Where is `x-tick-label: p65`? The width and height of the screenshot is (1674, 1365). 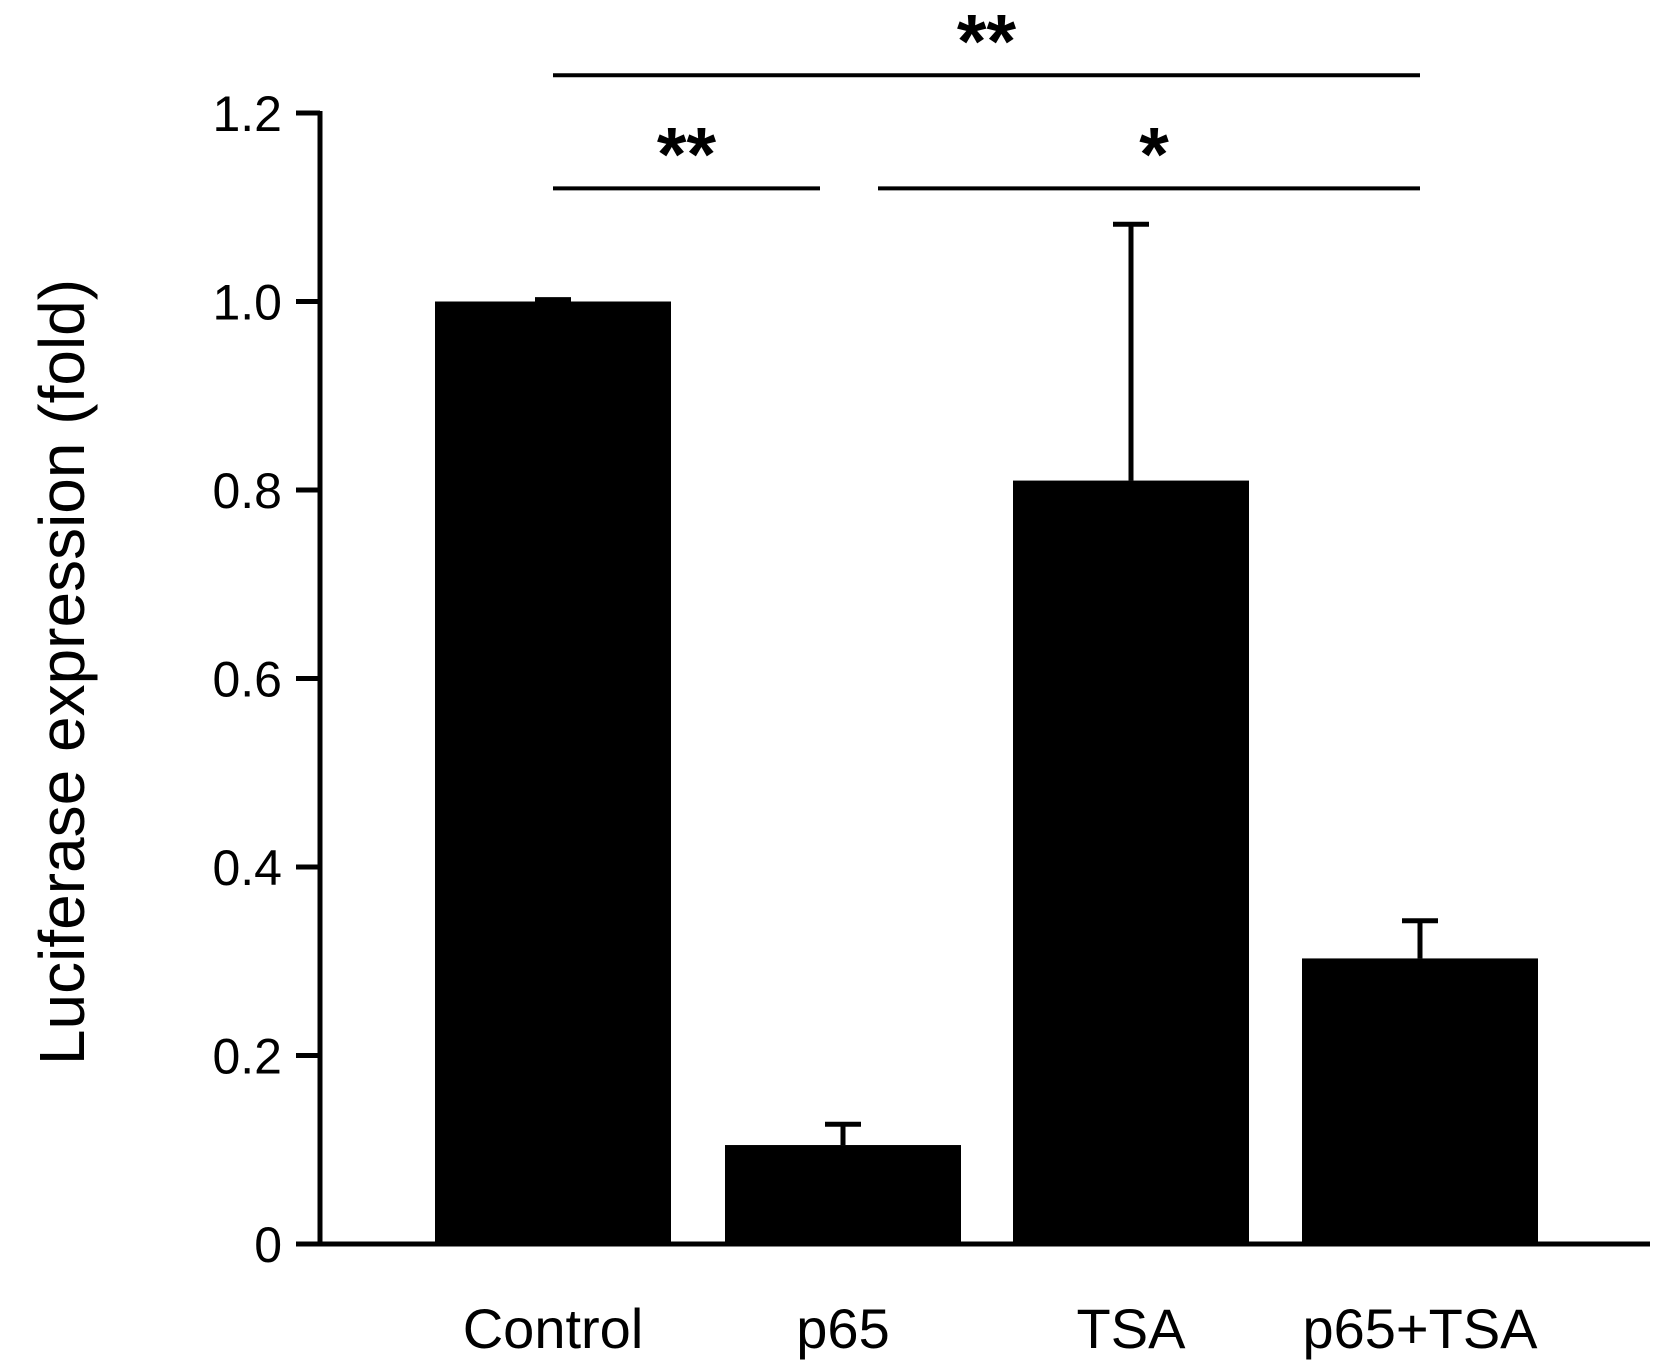 x-tick-label: p65 is located at coordinates (842, 1328).